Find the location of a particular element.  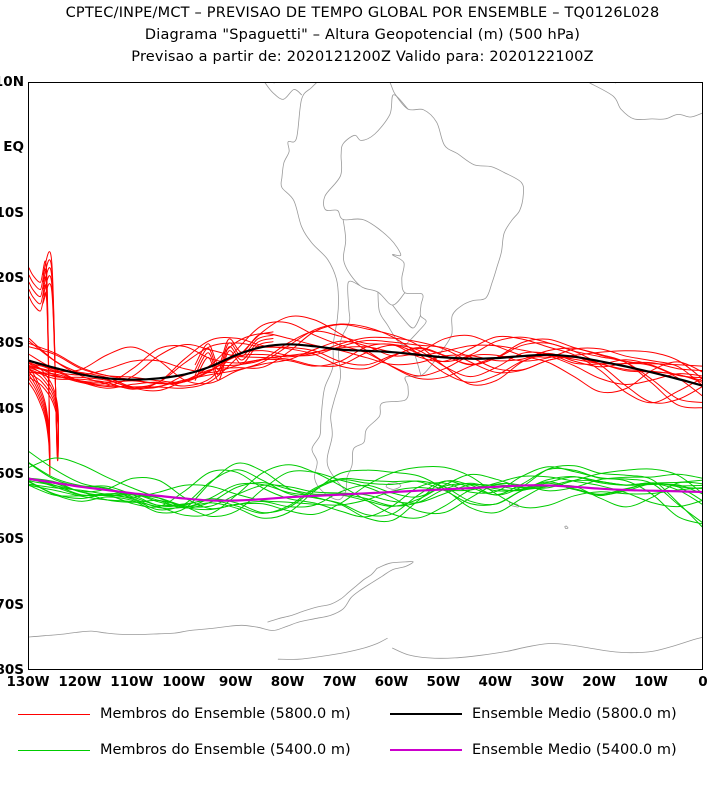

x-tick-label: 90W is located at coordinates (235, 682).